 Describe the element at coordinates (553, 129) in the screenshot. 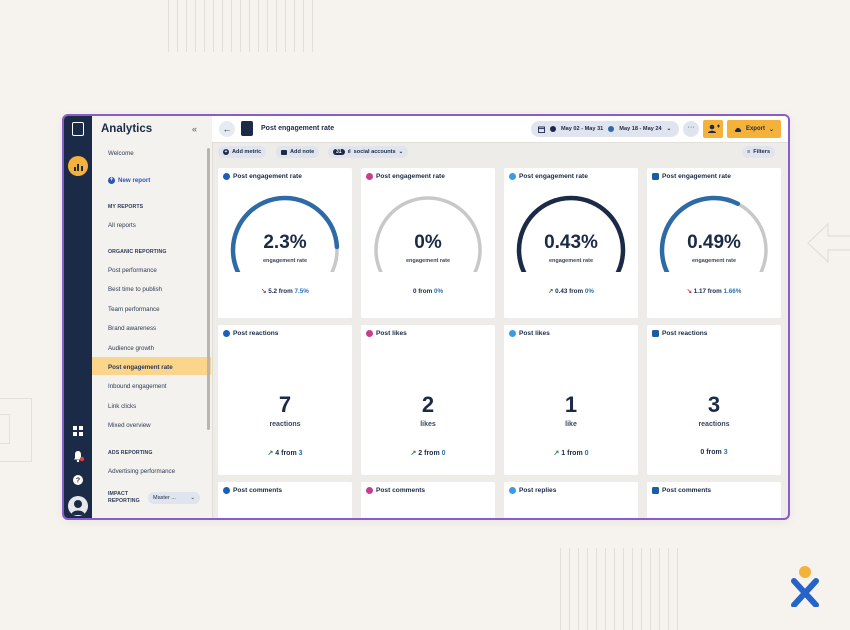

I see `primary-range-dot` at that location.